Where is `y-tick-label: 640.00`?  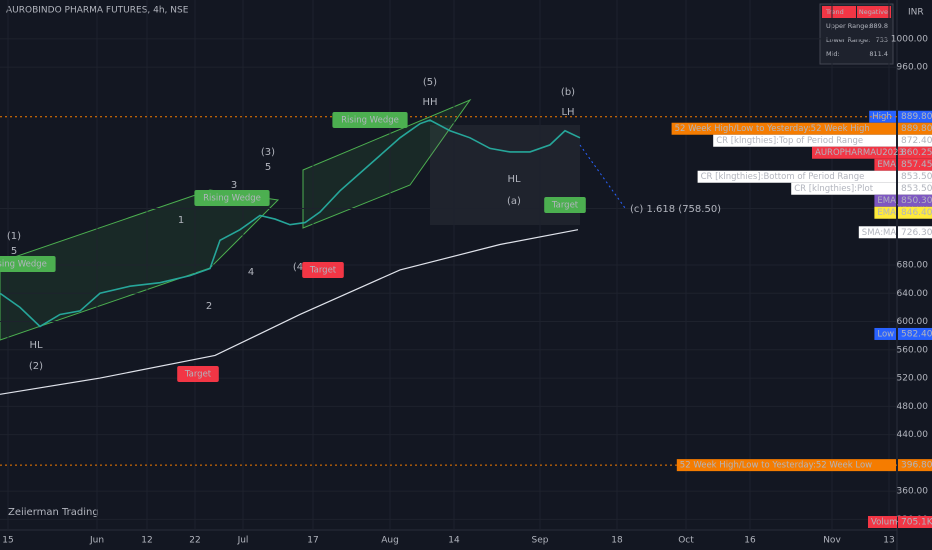 y-tick-label: 640.00 is located at coordinates (913, 294).